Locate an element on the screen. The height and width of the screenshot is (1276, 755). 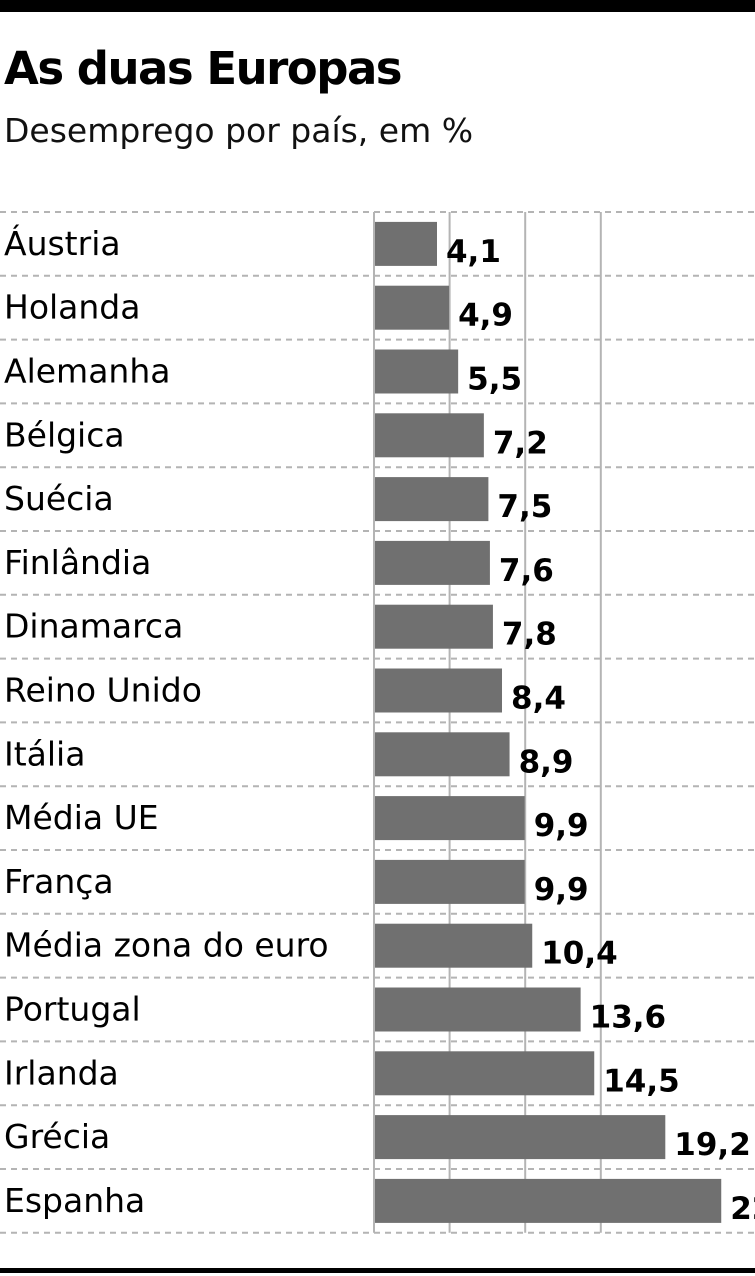
data-label: 7,6 is located at coordinates (526, 571).